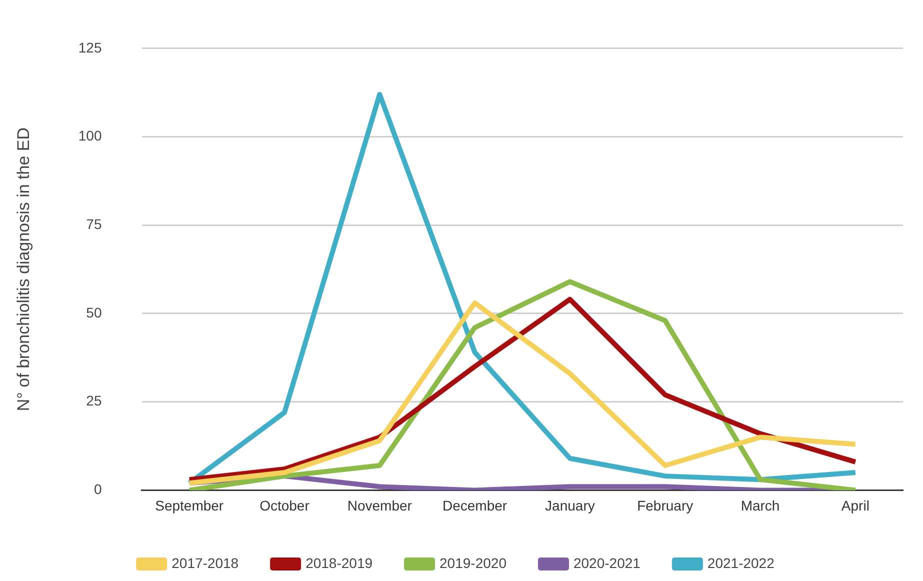  I want to click on x-tick-label: March, so click(760, 505).